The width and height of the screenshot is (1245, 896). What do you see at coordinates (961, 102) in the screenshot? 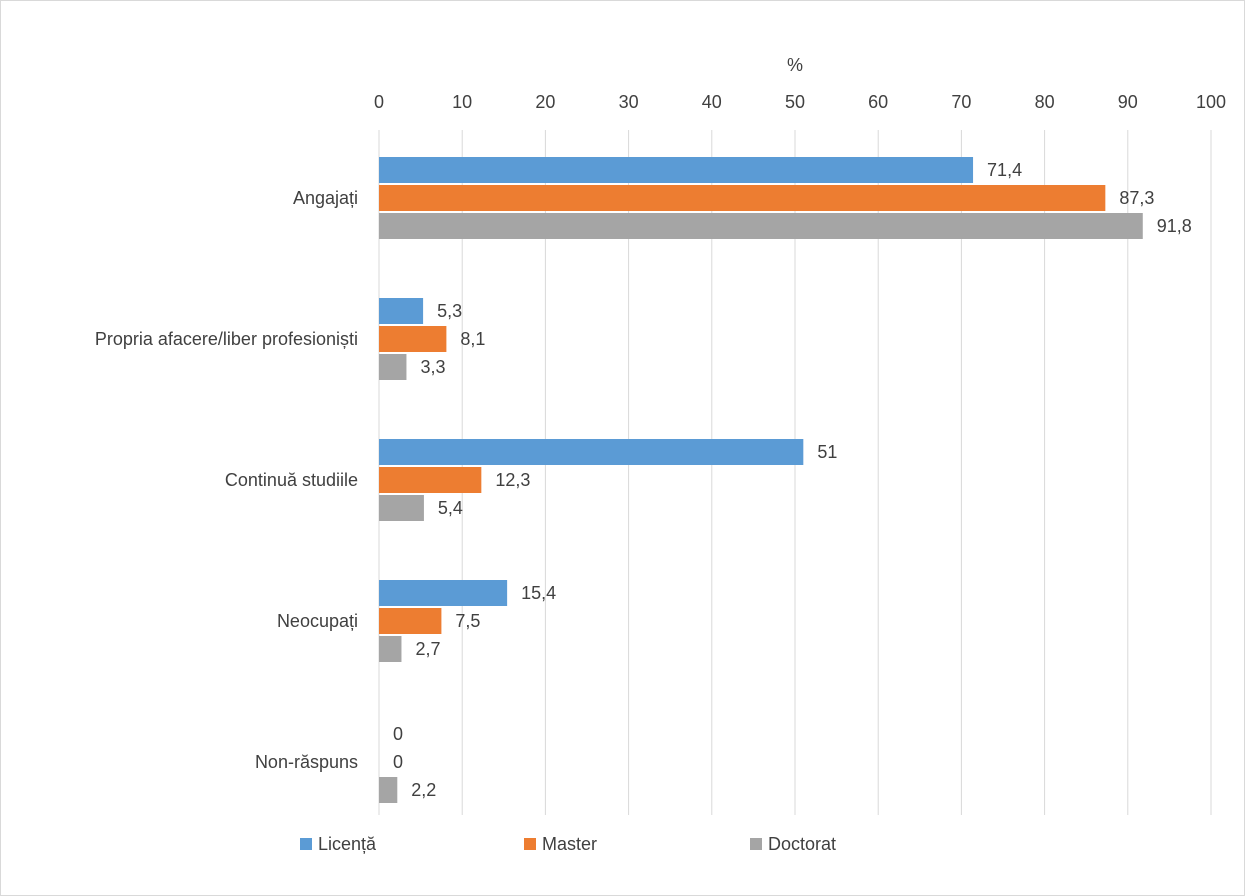
I see `x-tick-label: 70` at bounding box center [961, 102].